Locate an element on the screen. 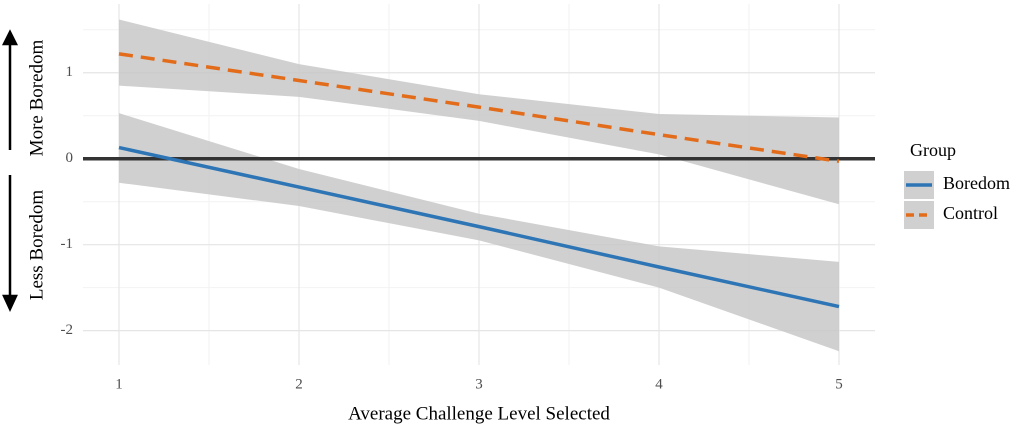  y-tick-label: 1 is located at coordinates (70, 72).